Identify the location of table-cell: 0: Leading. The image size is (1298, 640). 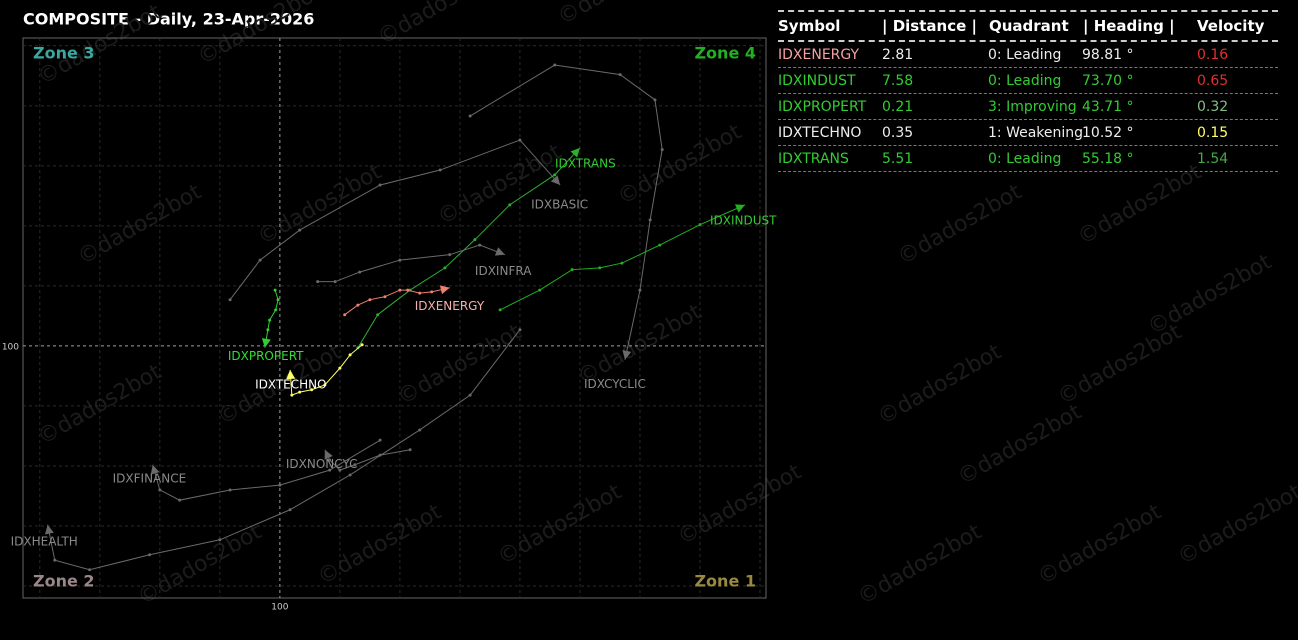
(1025, 80).